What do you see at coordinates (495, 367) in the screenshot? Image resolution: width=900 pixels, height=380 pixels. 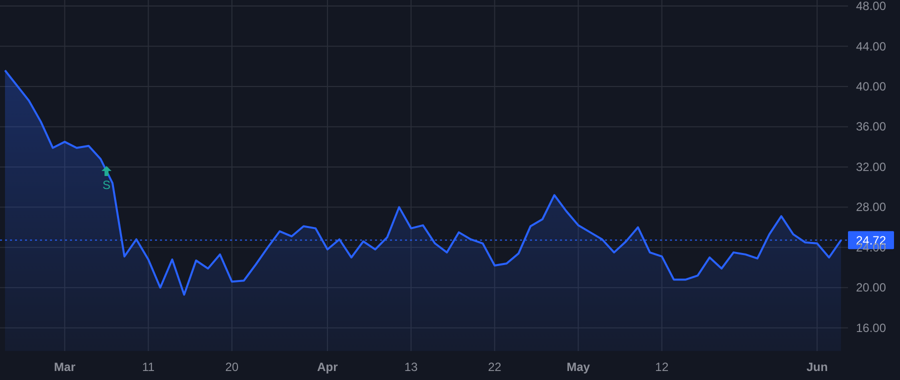 I see `x-tick-label: 22` at bounding box center [495, 367].